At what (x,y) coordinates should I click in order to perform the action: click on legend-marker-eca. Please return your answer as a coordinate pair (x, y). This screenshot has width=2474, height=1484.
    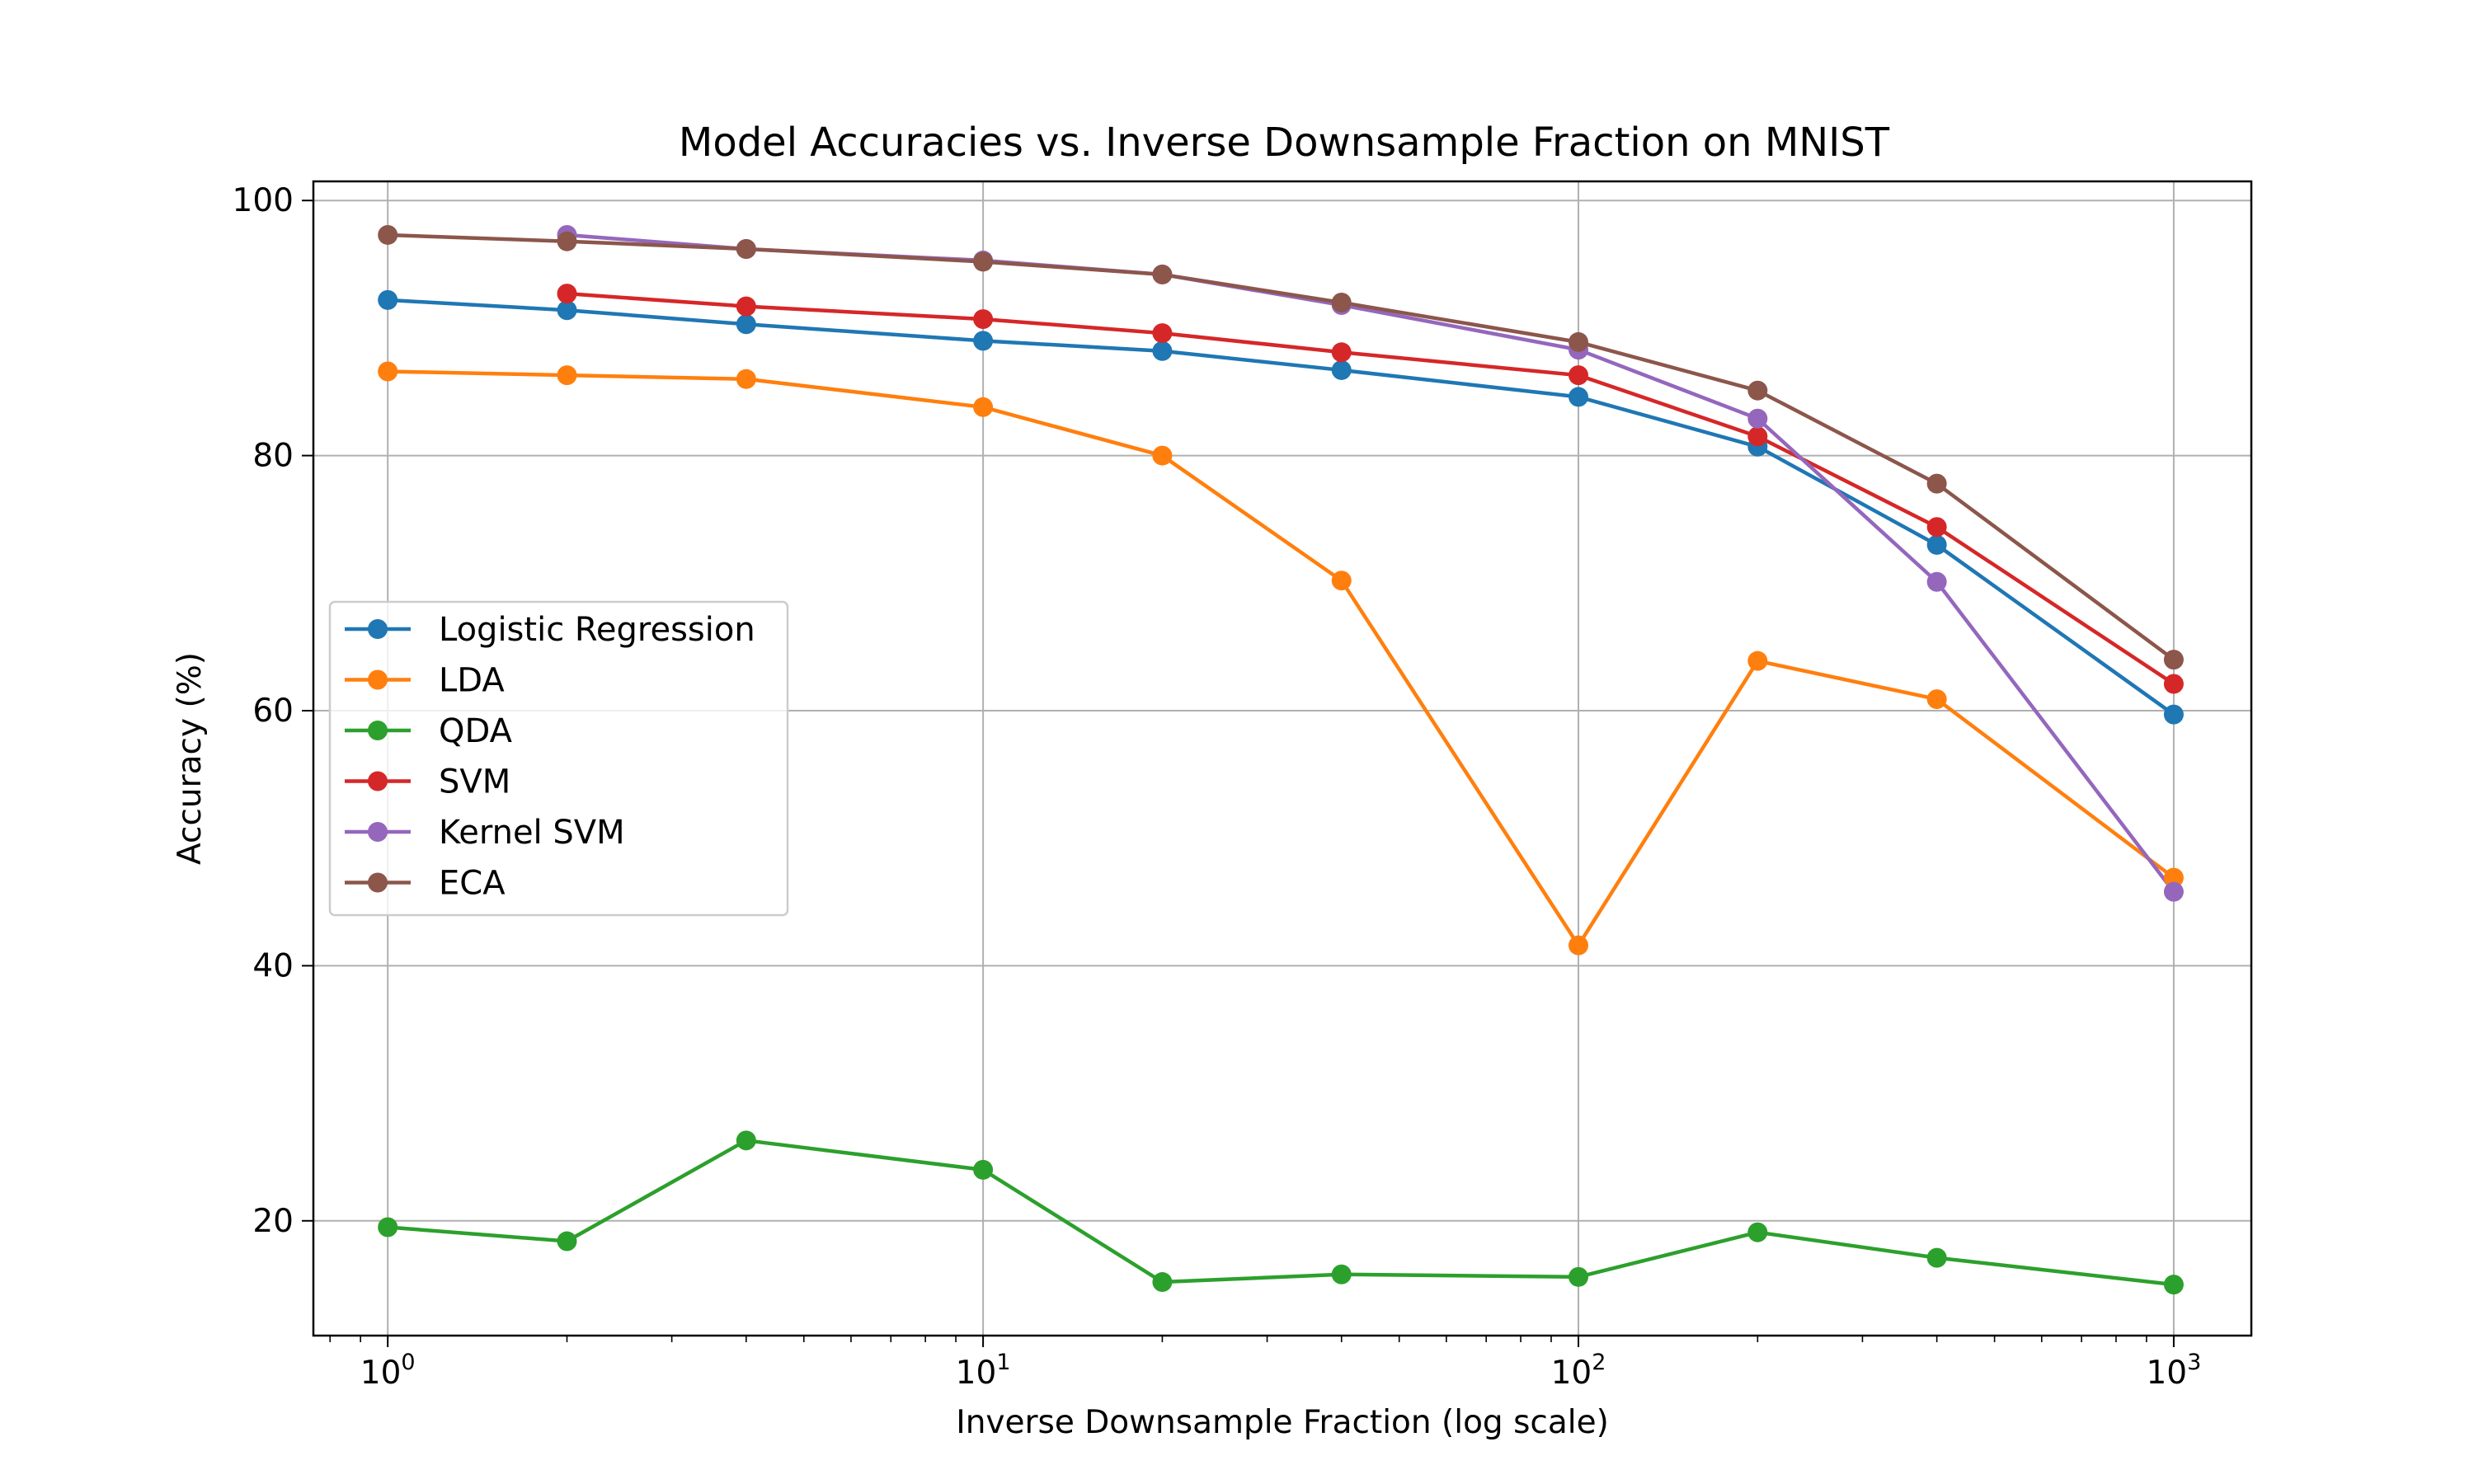
    Looking at the image, I should click on (378, 882).